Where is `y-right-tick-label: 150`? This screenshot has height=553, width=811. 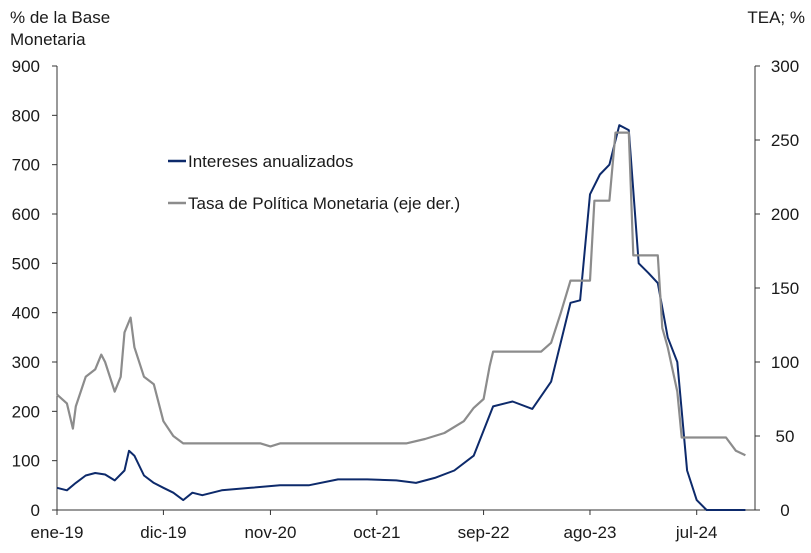
y-right-tick-label: 150 is located at coordinates (785, 288).